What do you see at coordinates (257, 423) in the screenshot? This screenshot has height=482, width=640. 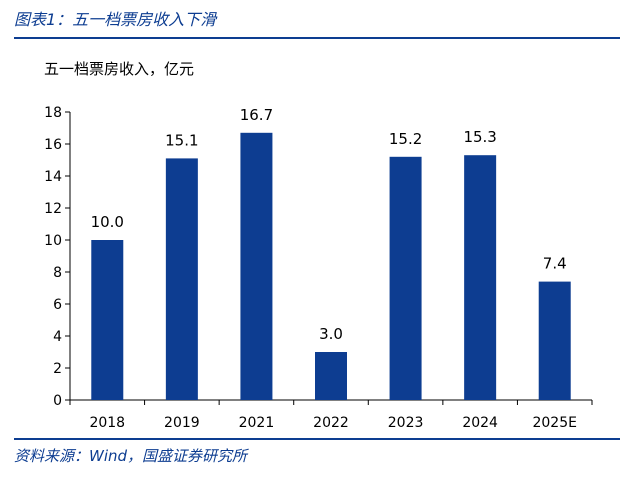 I see `x-tick-label: 2021` at bounding box center [257, 423].